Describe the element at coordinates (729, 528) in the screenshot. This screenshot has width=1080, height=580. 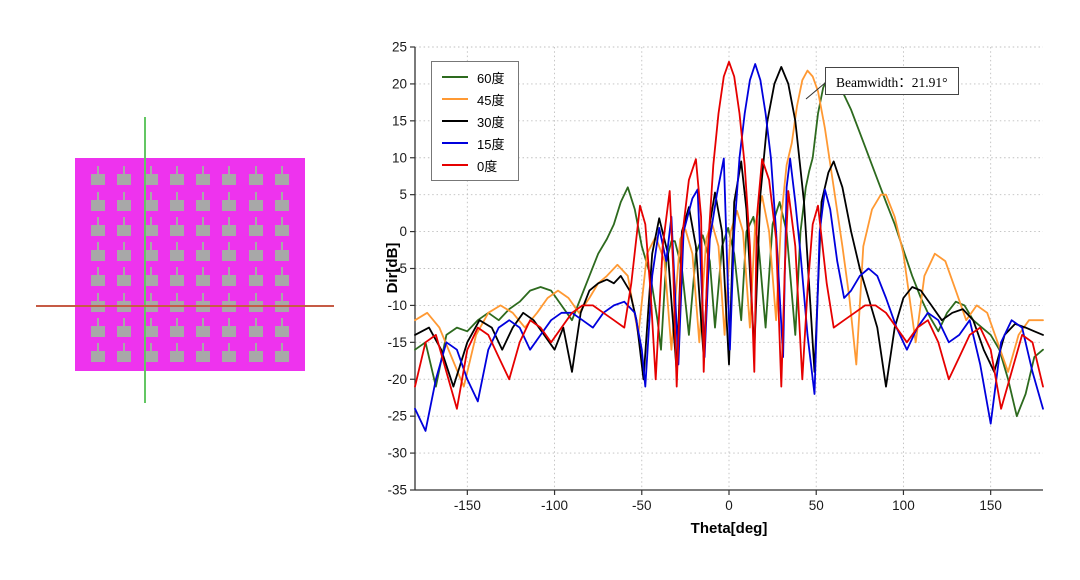
I see `x-axis-title: Theta[deg]` at that location.